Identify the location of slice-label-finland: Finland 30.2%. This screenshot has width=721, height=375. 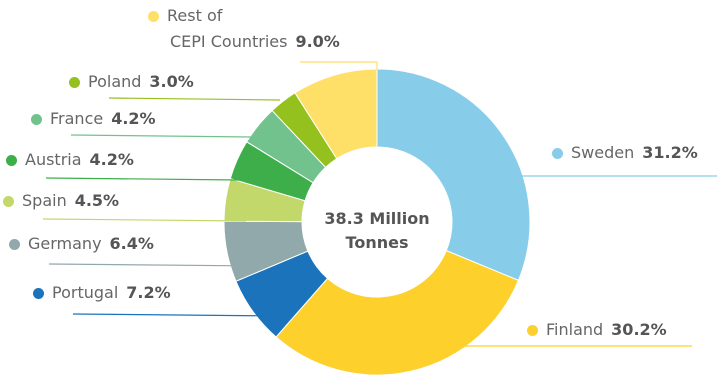
(597, 330).